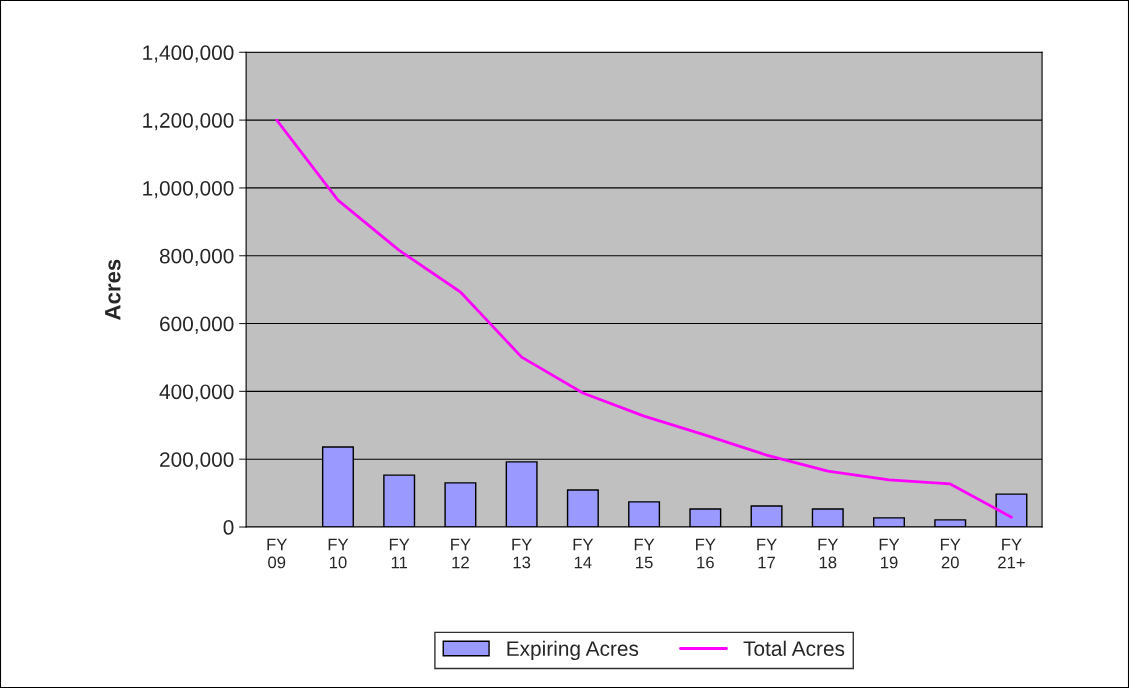 This screenshot has height=688, width=1129. Describe the element at coordinates (767, 553) in the screenshot. I see `x-tick-label: FY 17` at that location.